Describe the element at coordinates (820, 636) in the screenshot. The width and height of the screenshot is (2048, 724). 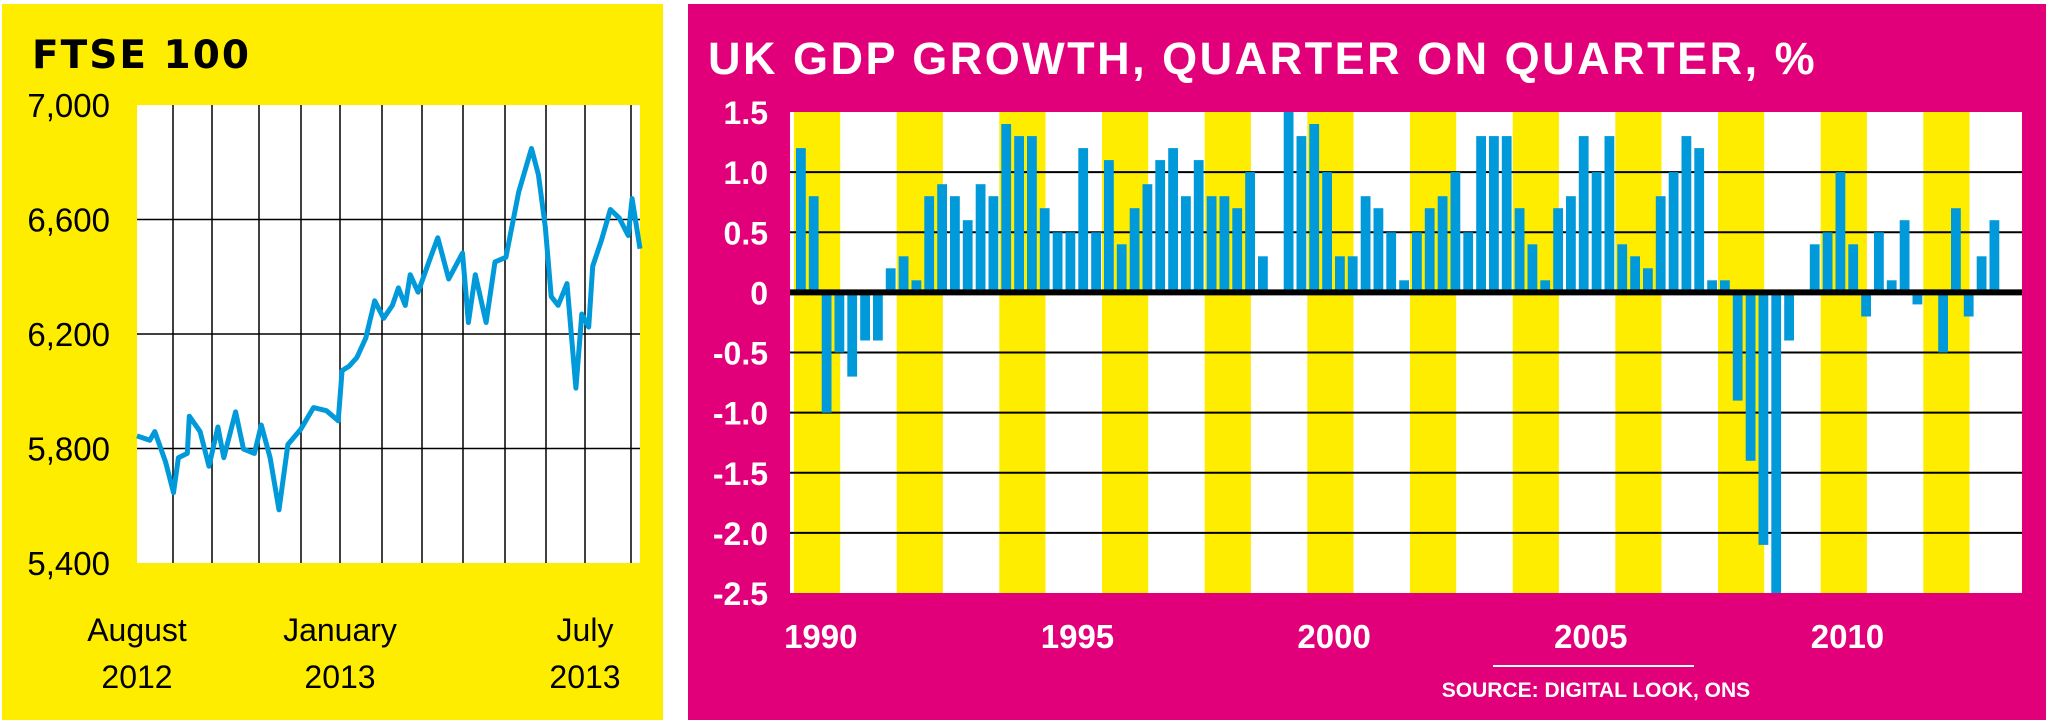
I see `gdp-x-tick-label: 1990` at that location.